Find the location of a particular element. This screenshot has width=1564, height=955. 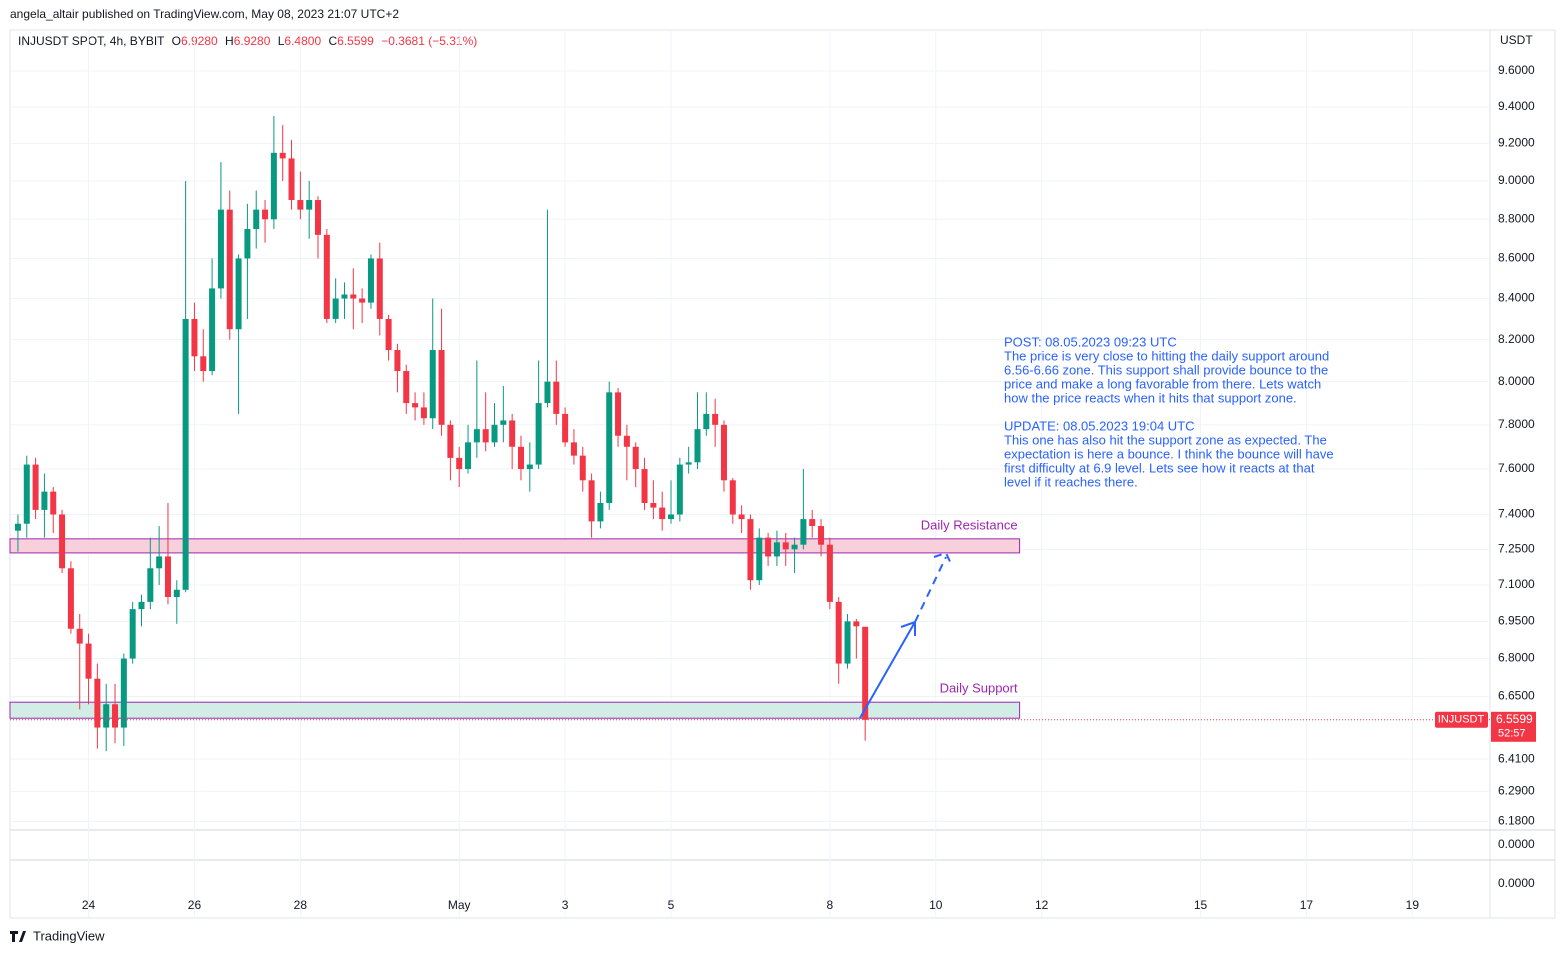

y-tick-label: 9.4000 is located at coordinates (1516, 106).